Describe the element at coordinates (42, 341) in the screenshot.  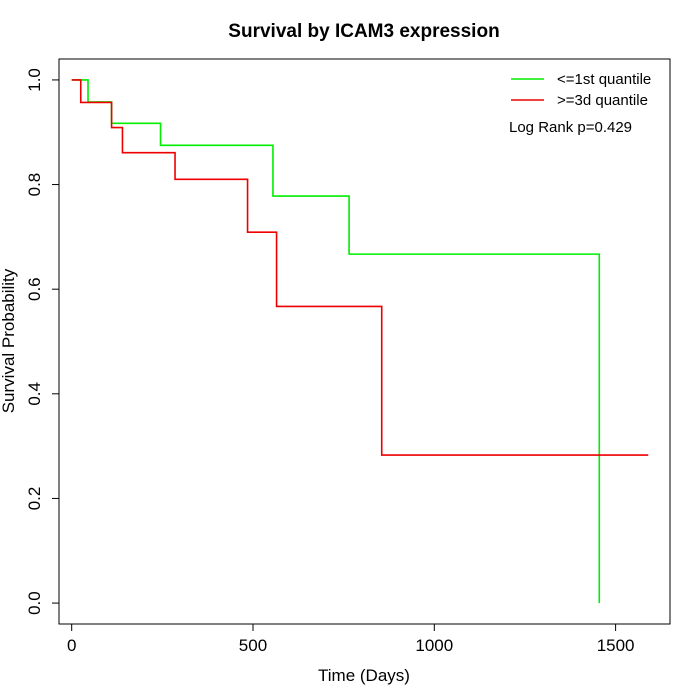
I see `y-axis: 0.0 0.2 0.4 0.6 0.8 1.0` at that location.